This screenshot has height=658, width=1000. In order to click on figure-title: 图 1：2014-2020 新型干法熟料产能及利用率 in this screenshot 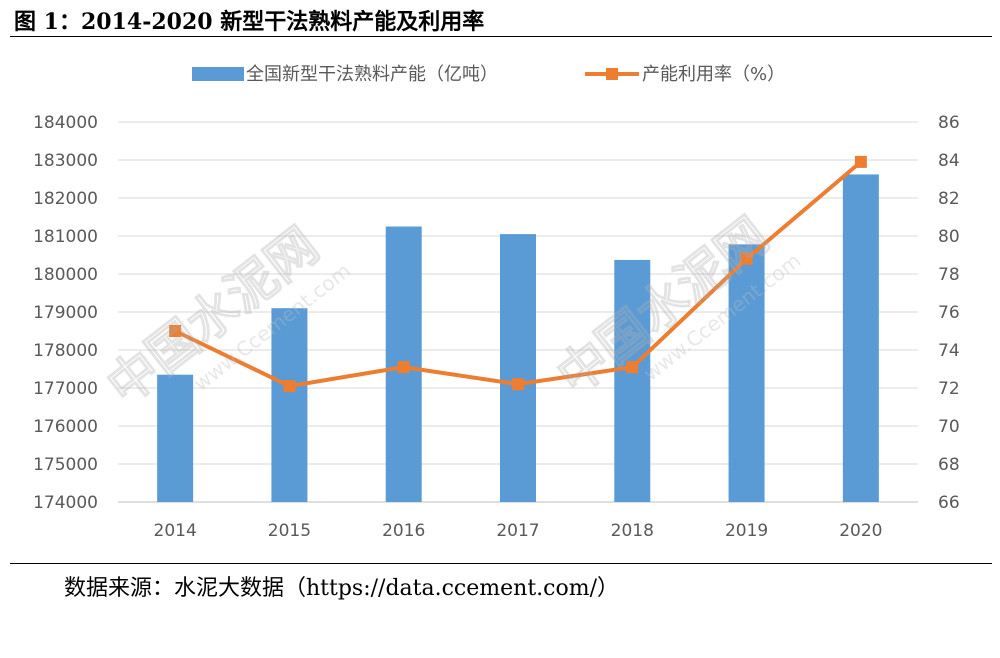, I will do `click(249, 22)`.